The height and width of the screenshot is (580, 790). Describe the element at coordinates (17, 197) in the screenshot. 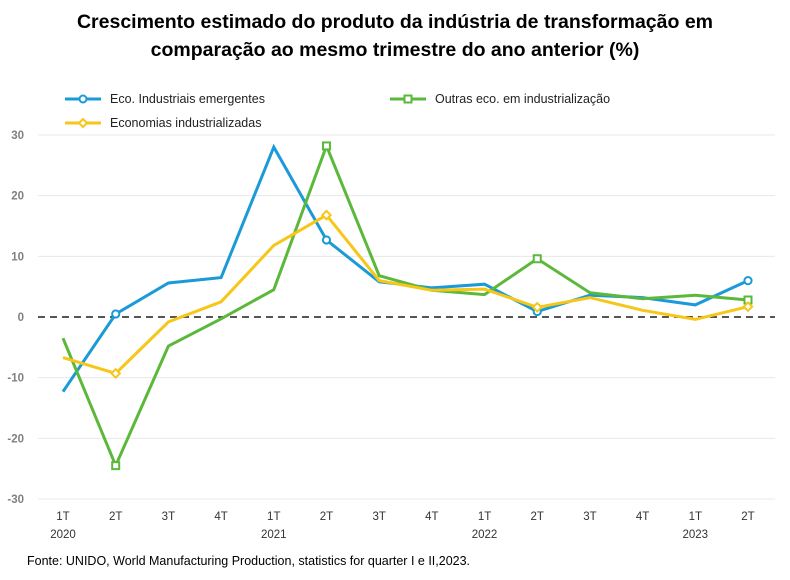

I see `y-tick-label: 20` at that location.